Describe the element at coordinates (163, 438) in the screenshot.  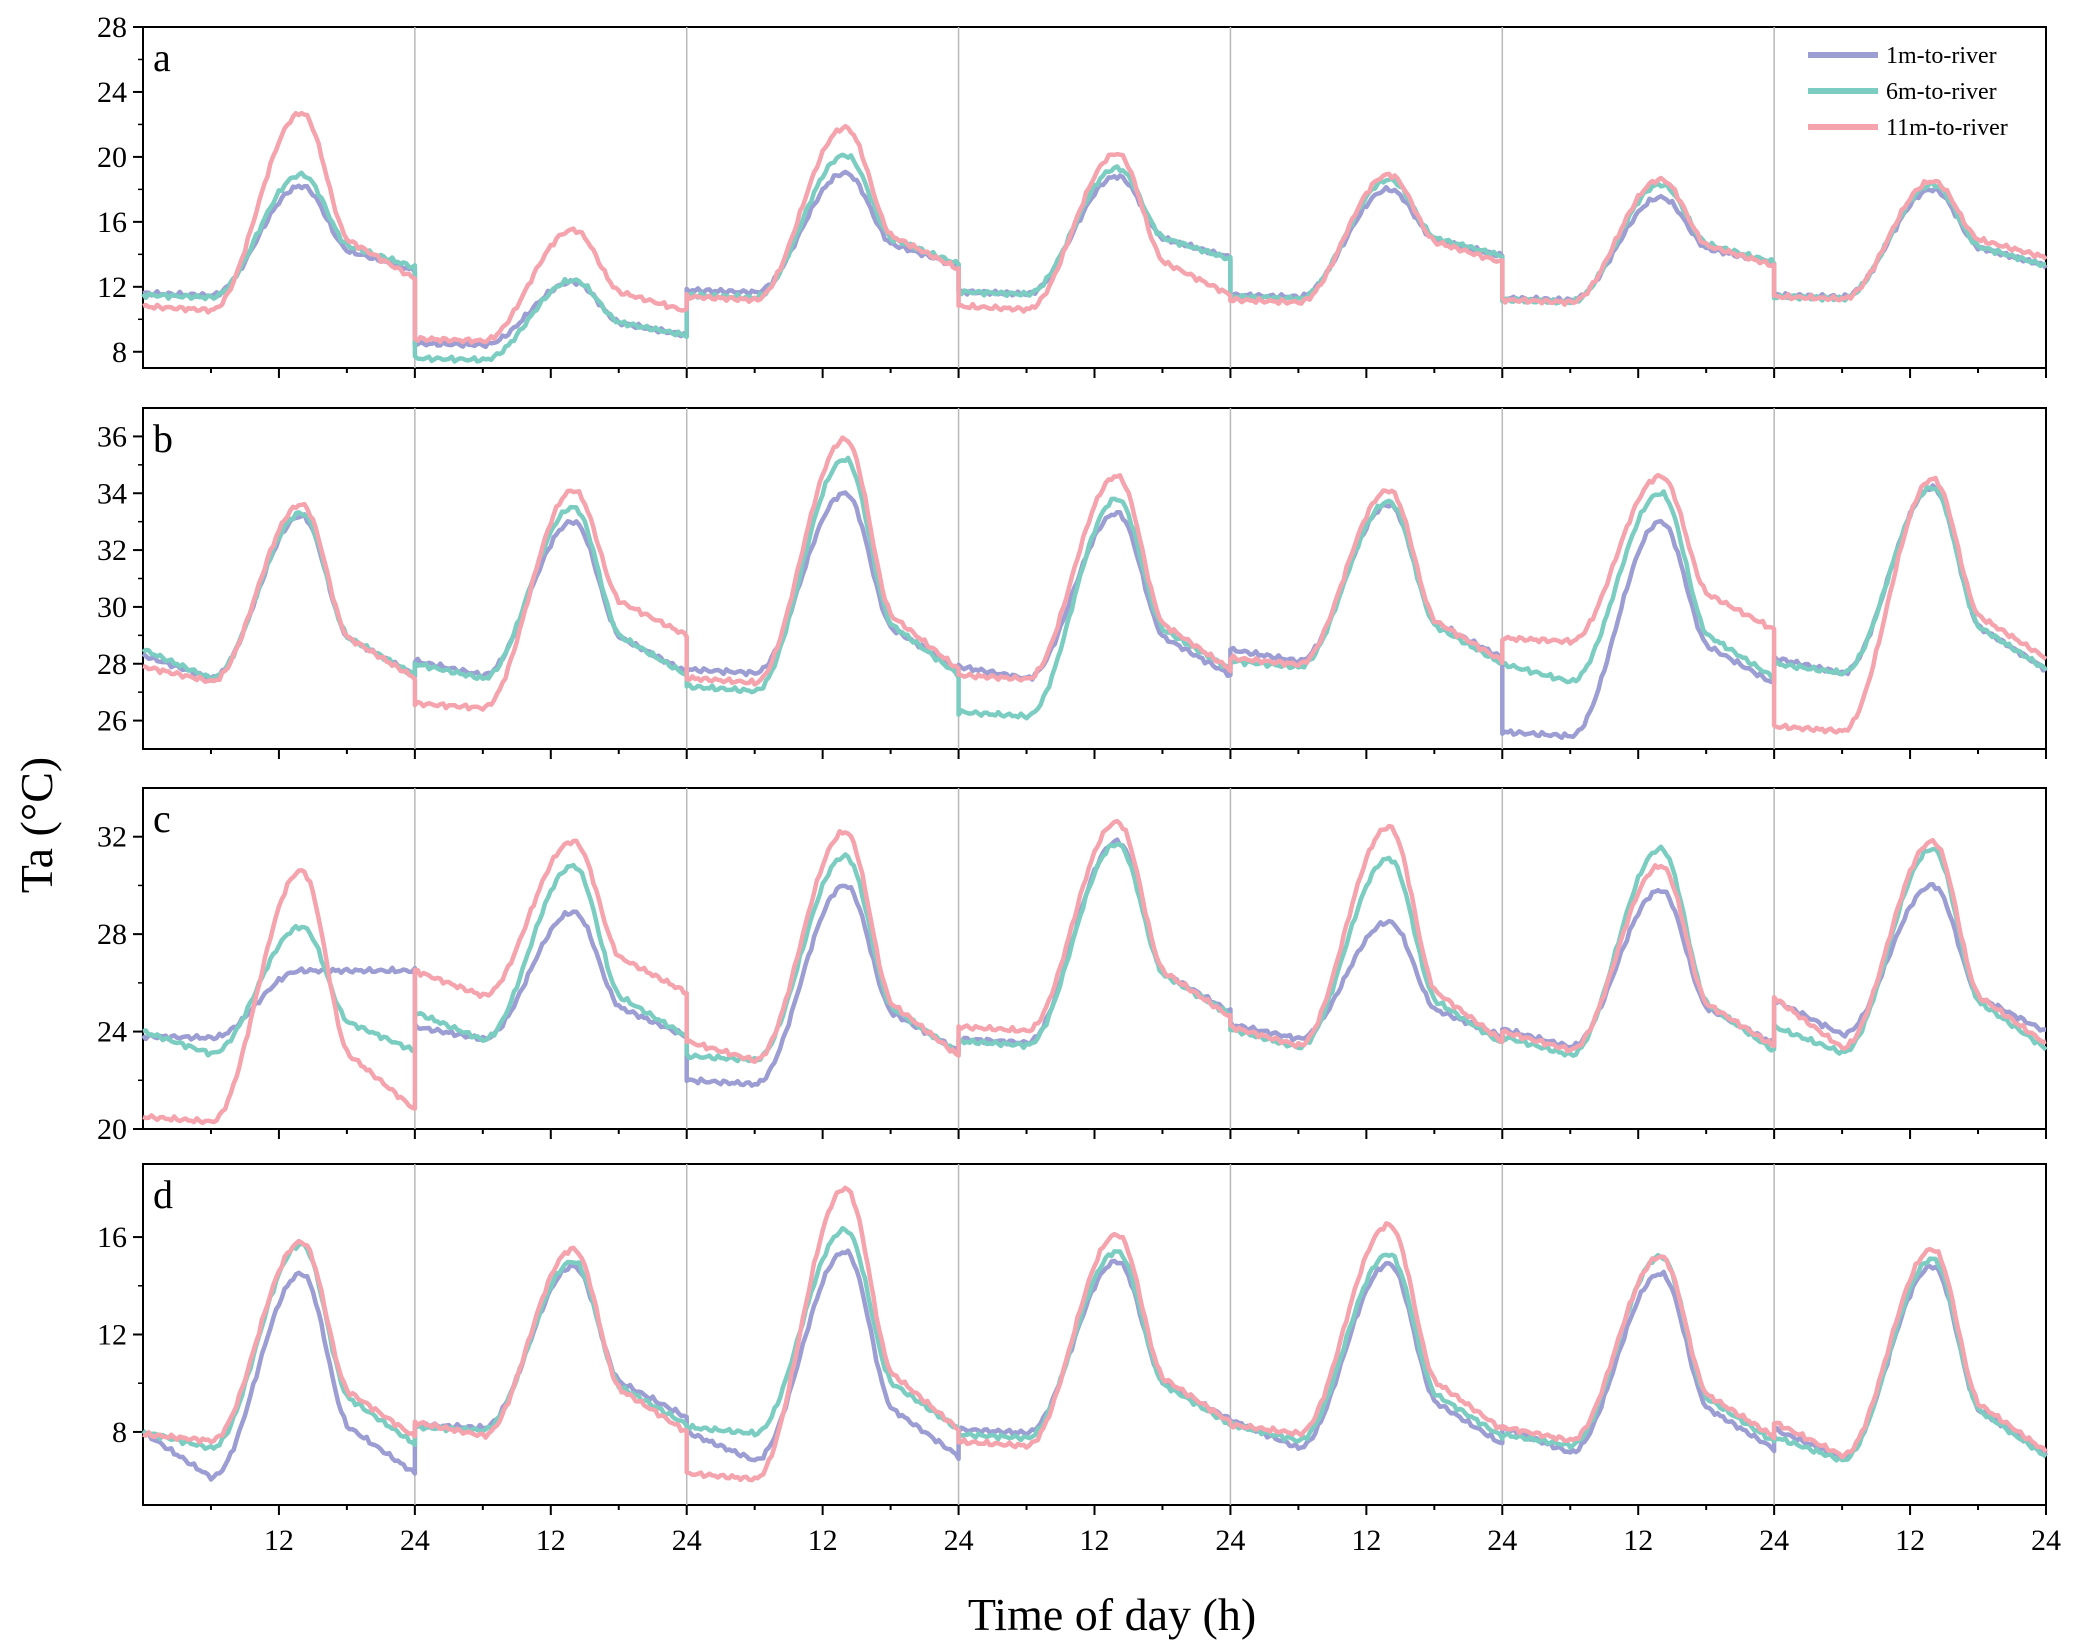
I see `panel-label: b` at that location.